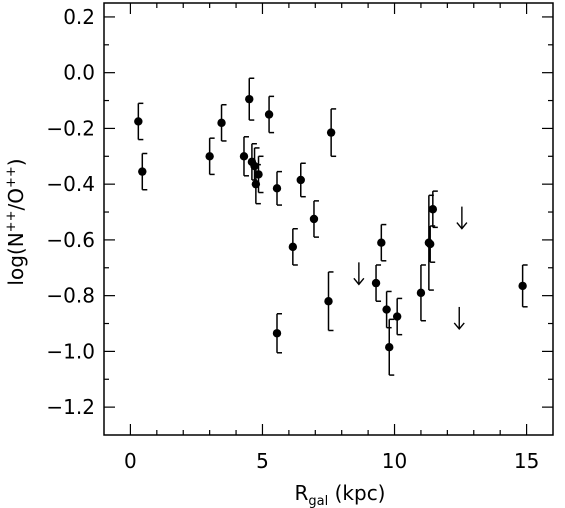 Image resolution: width=565 pixels, height=508 pixels. Describe the element at coordinates (526, 461) in the screenshot. I see `x-tick-label: 15` at that location.